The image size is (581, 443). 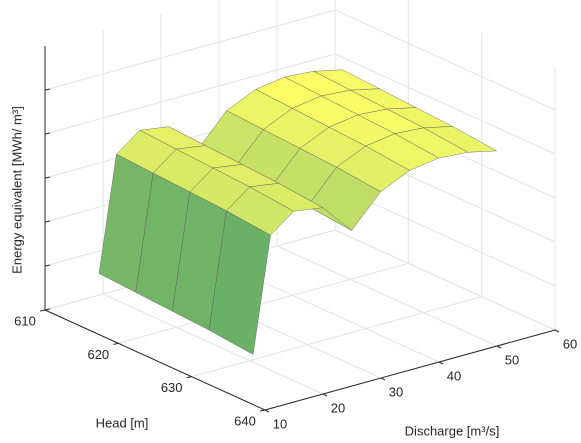 I want to click on y-tick-label: 630, so click(x=172, y=387).